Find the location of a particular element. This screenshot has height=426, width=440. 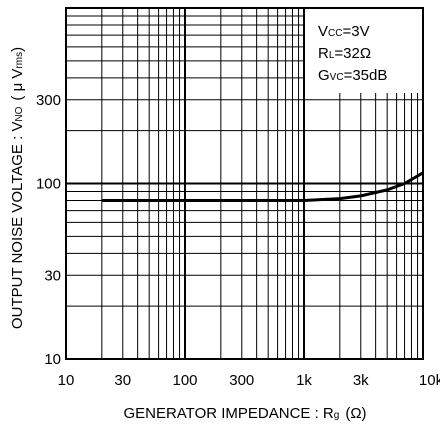

y-tick-labels: 10 30 100 300 is located at coordinates (48, 230).